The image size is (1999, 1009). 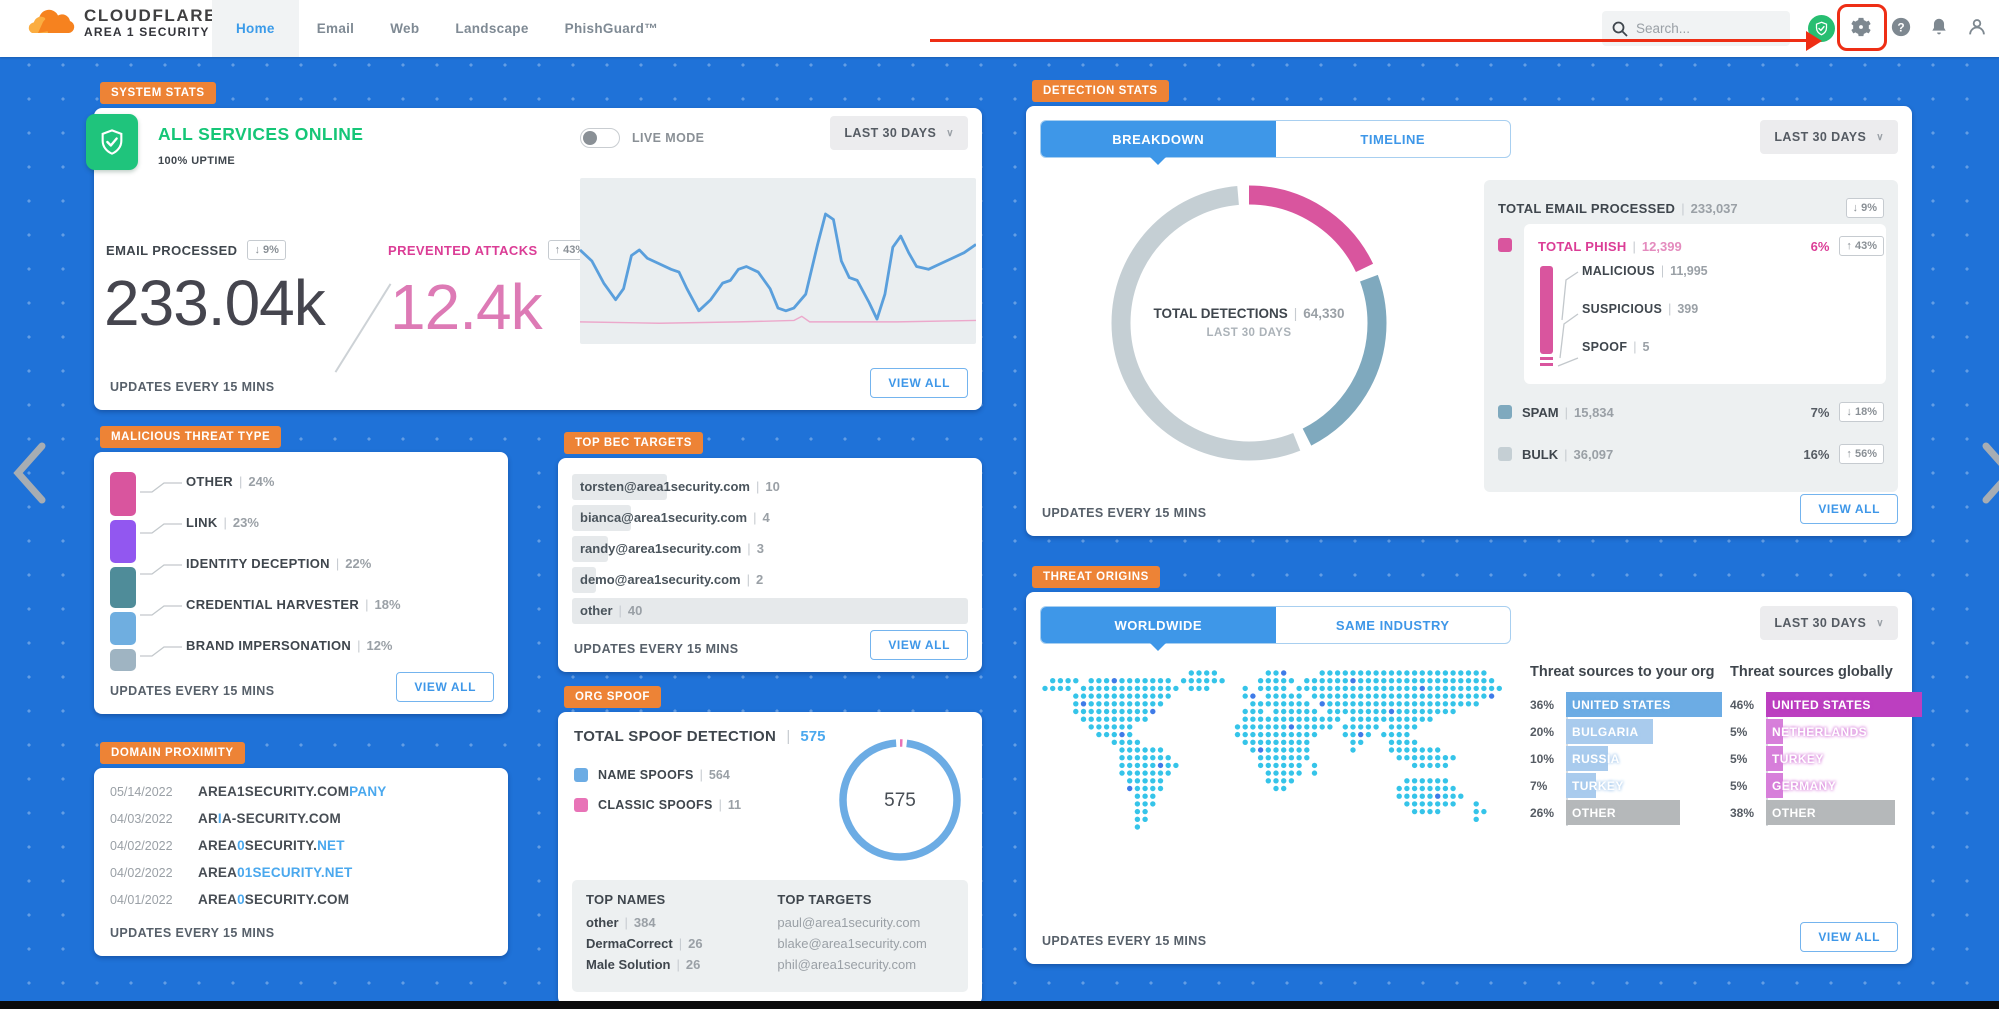 I want to click on notifications-bell-icon, so click(x=1940, y=28).